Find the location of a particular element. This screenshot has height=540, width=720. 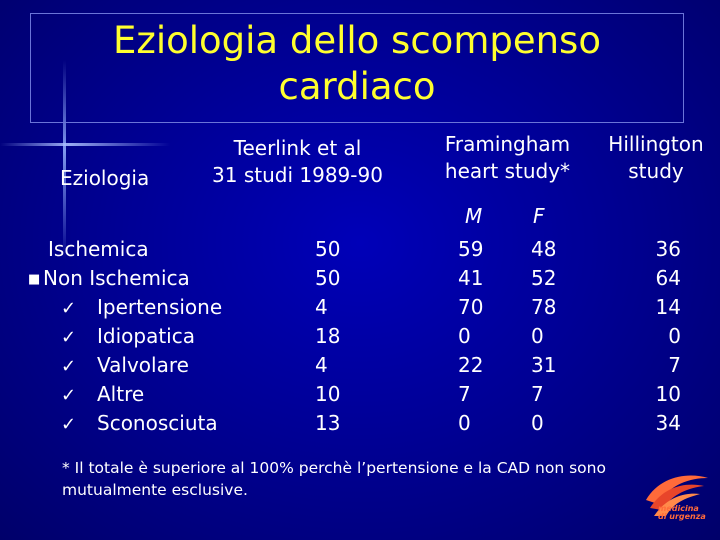

logo-text: medicina di urgenza is located at coordinates (682, 513).